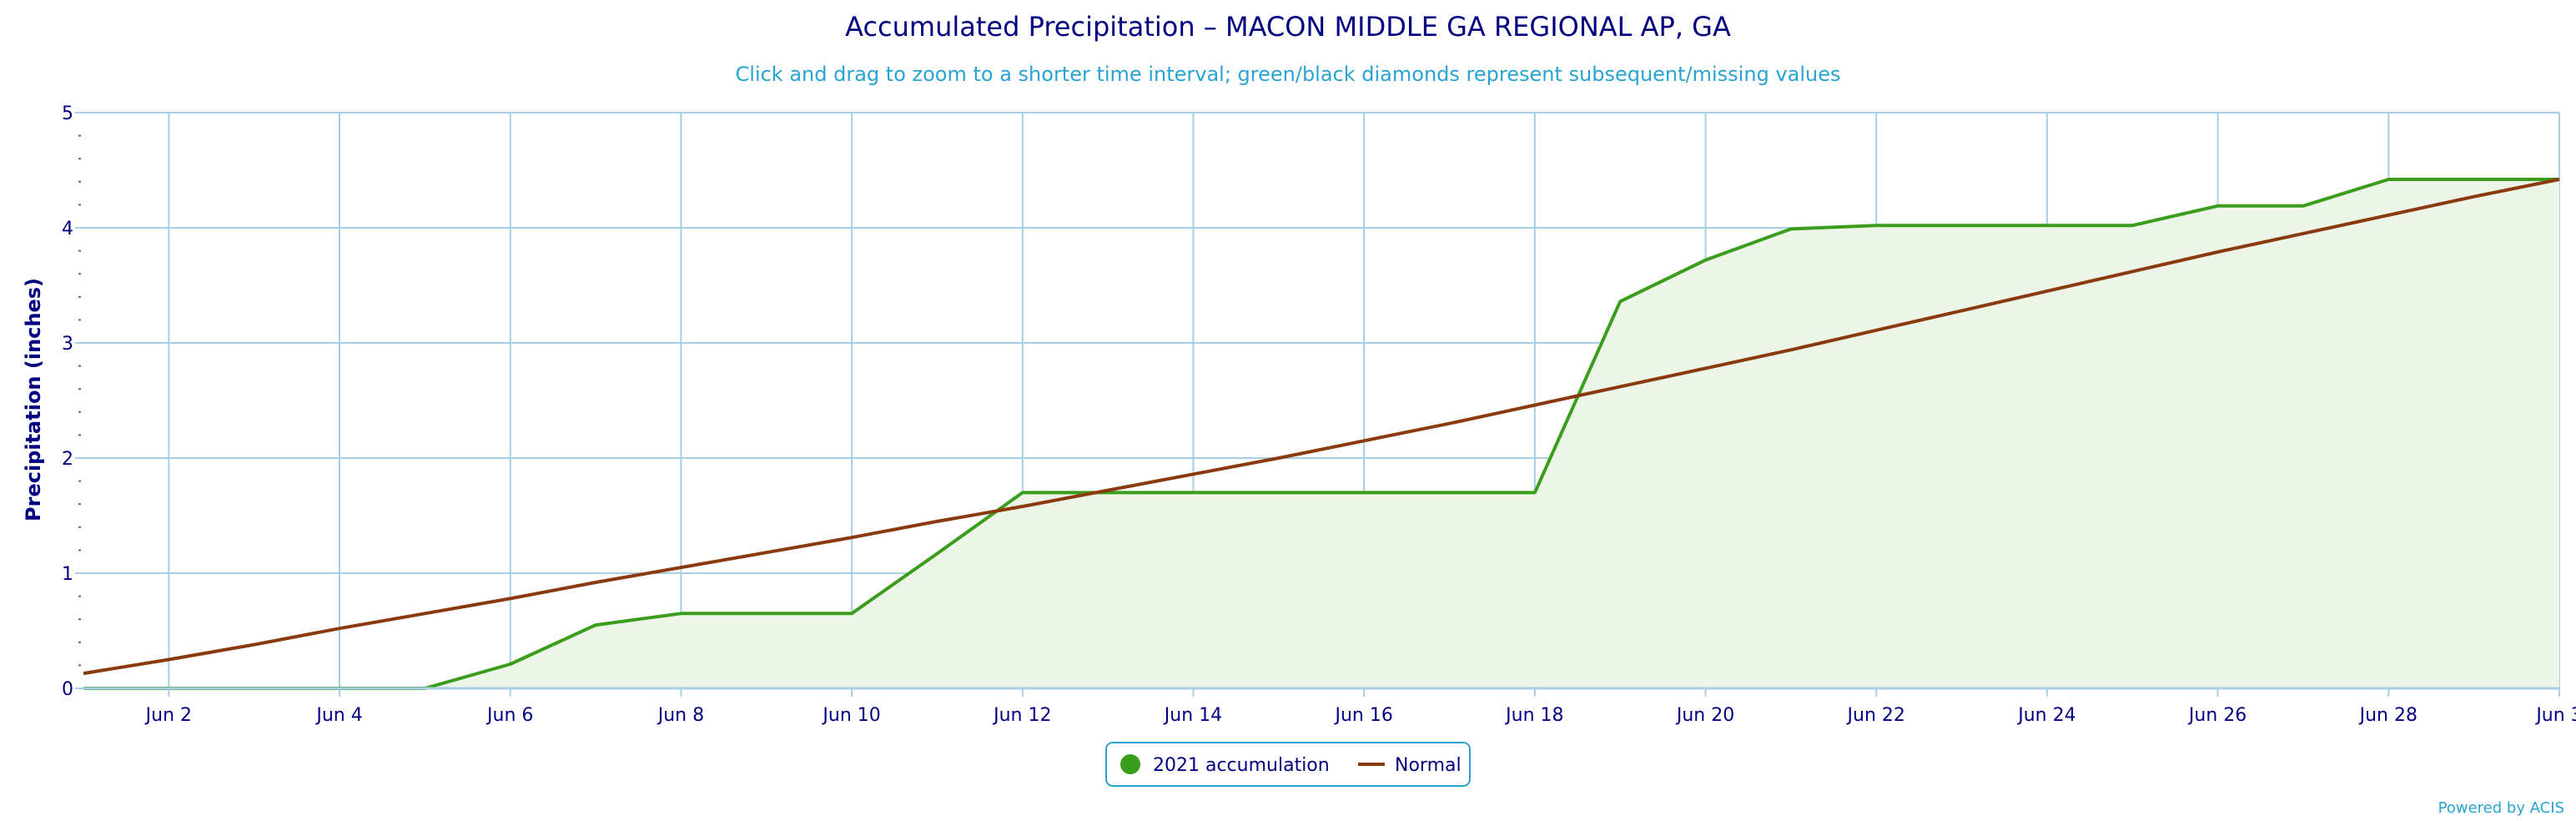 This screenshot has height=821, width=2576. Describe the element at coordinates (1130, 764) in the screenshot. I see `legend-accumulation-marker` at that location.